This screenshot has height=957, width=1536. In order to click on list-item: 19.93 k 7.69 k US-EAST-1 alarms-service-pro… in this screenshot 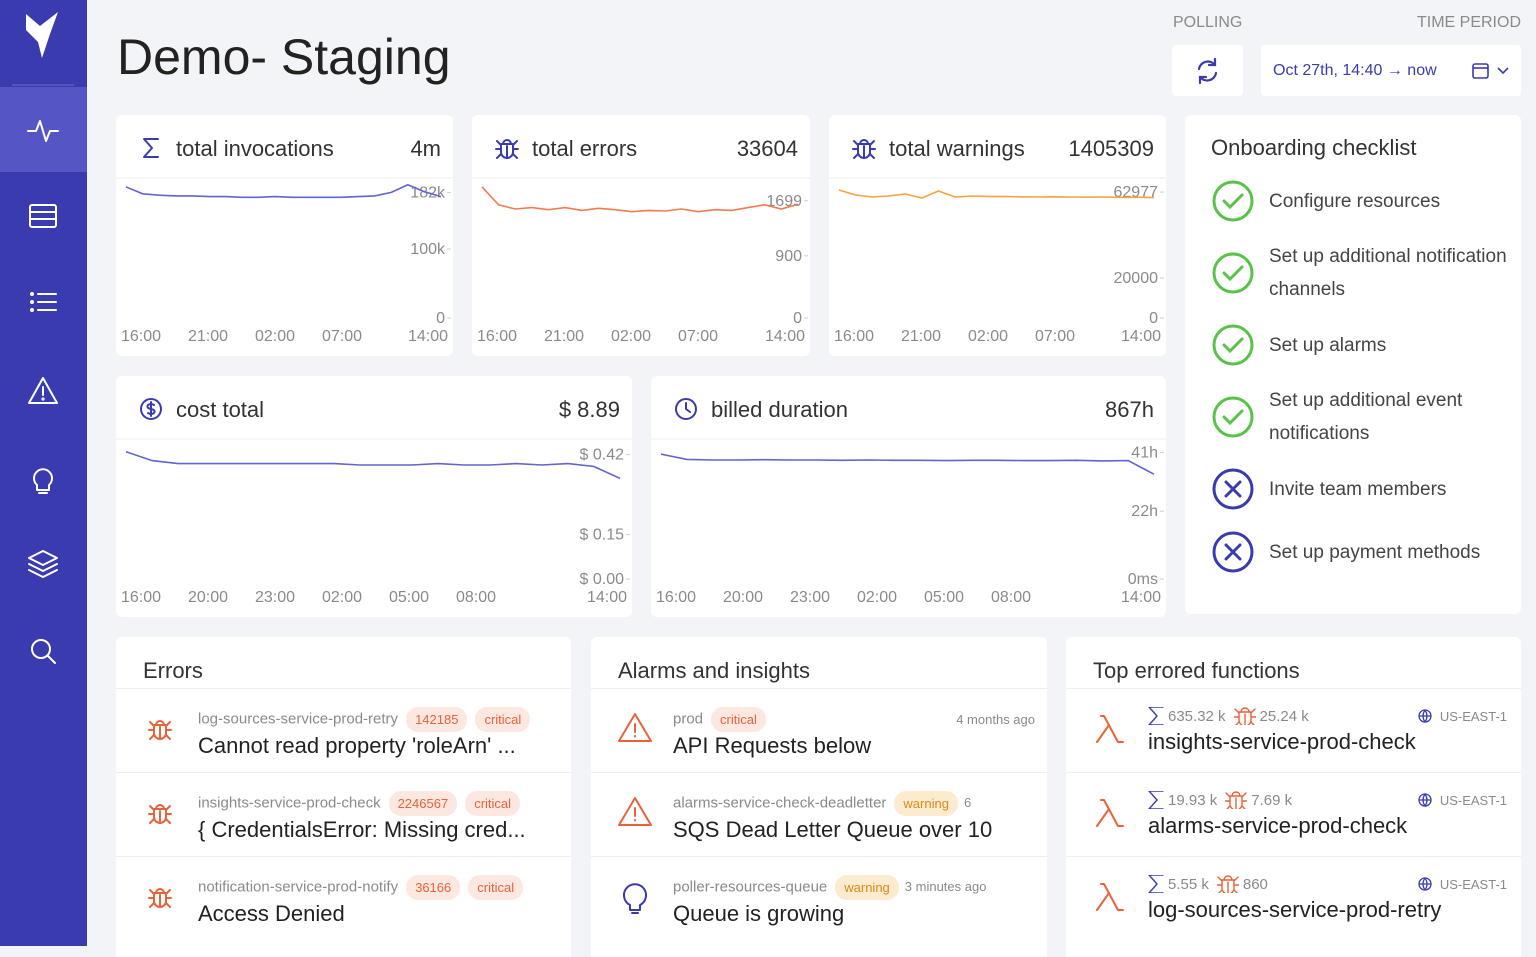, I will do `click(1293, 814)`.